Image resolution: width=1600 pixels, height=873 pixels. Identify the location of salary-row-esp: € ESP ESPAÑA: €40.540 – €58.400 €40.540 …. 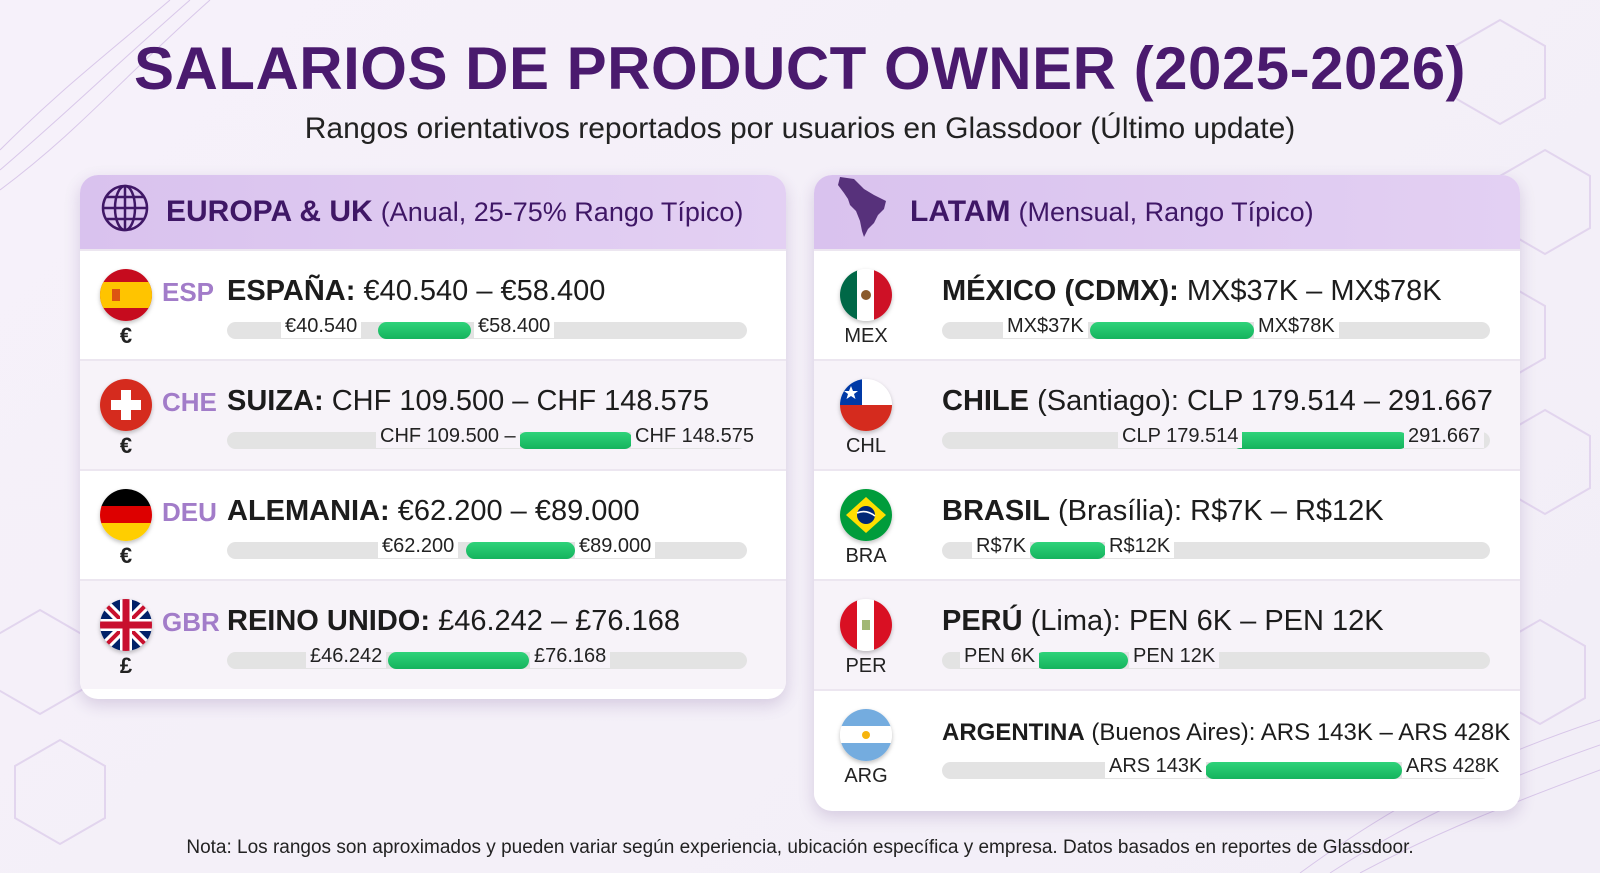
(433, 304).